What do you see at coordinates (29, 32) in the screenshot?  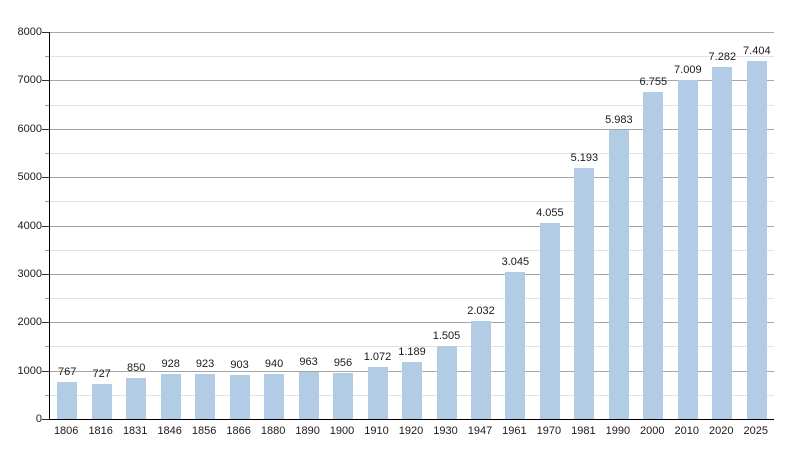 I see `y-axis-label-8000: 8000` at bounding box center [29, 32].